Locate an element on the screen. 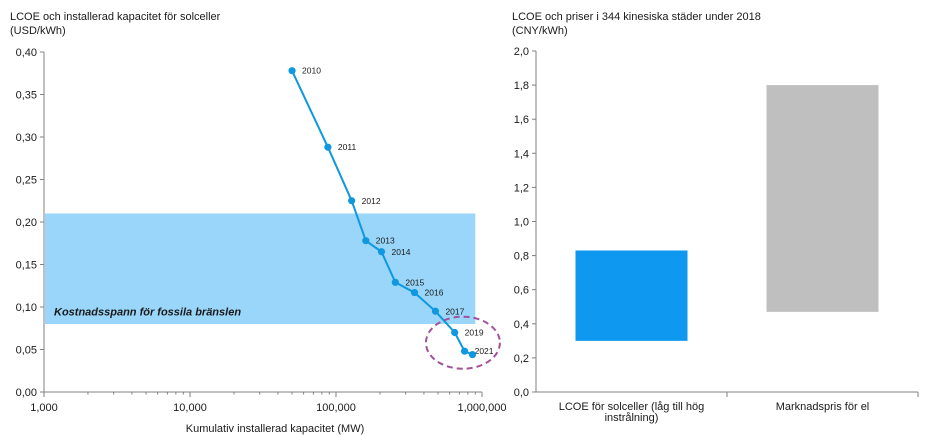 The image size is (928, 435). left-x-axis-label: Kumulativ installerad kapacitet (MW) is located at coordinates (275, 429).